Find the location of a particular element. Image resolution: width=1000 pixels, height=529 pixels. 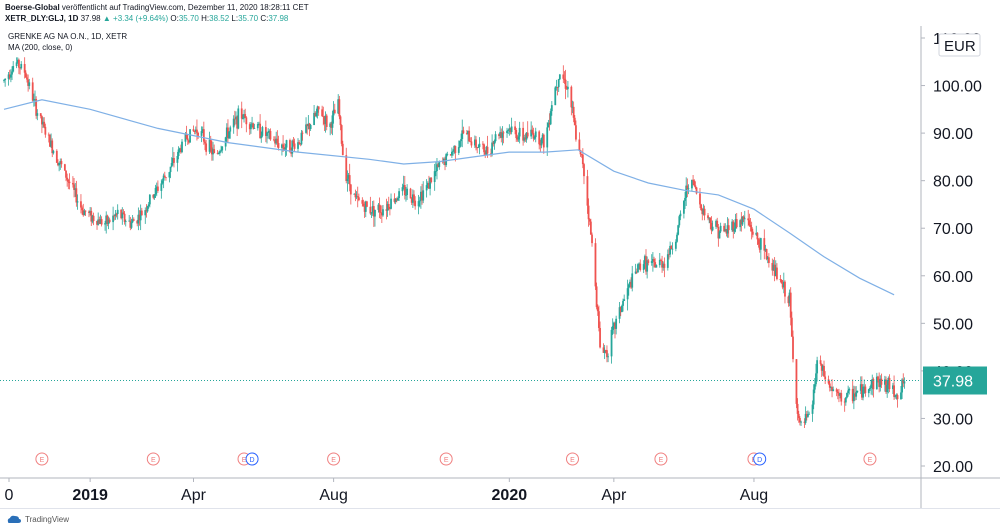

low-label: L: is located at coordinates (235, 18).